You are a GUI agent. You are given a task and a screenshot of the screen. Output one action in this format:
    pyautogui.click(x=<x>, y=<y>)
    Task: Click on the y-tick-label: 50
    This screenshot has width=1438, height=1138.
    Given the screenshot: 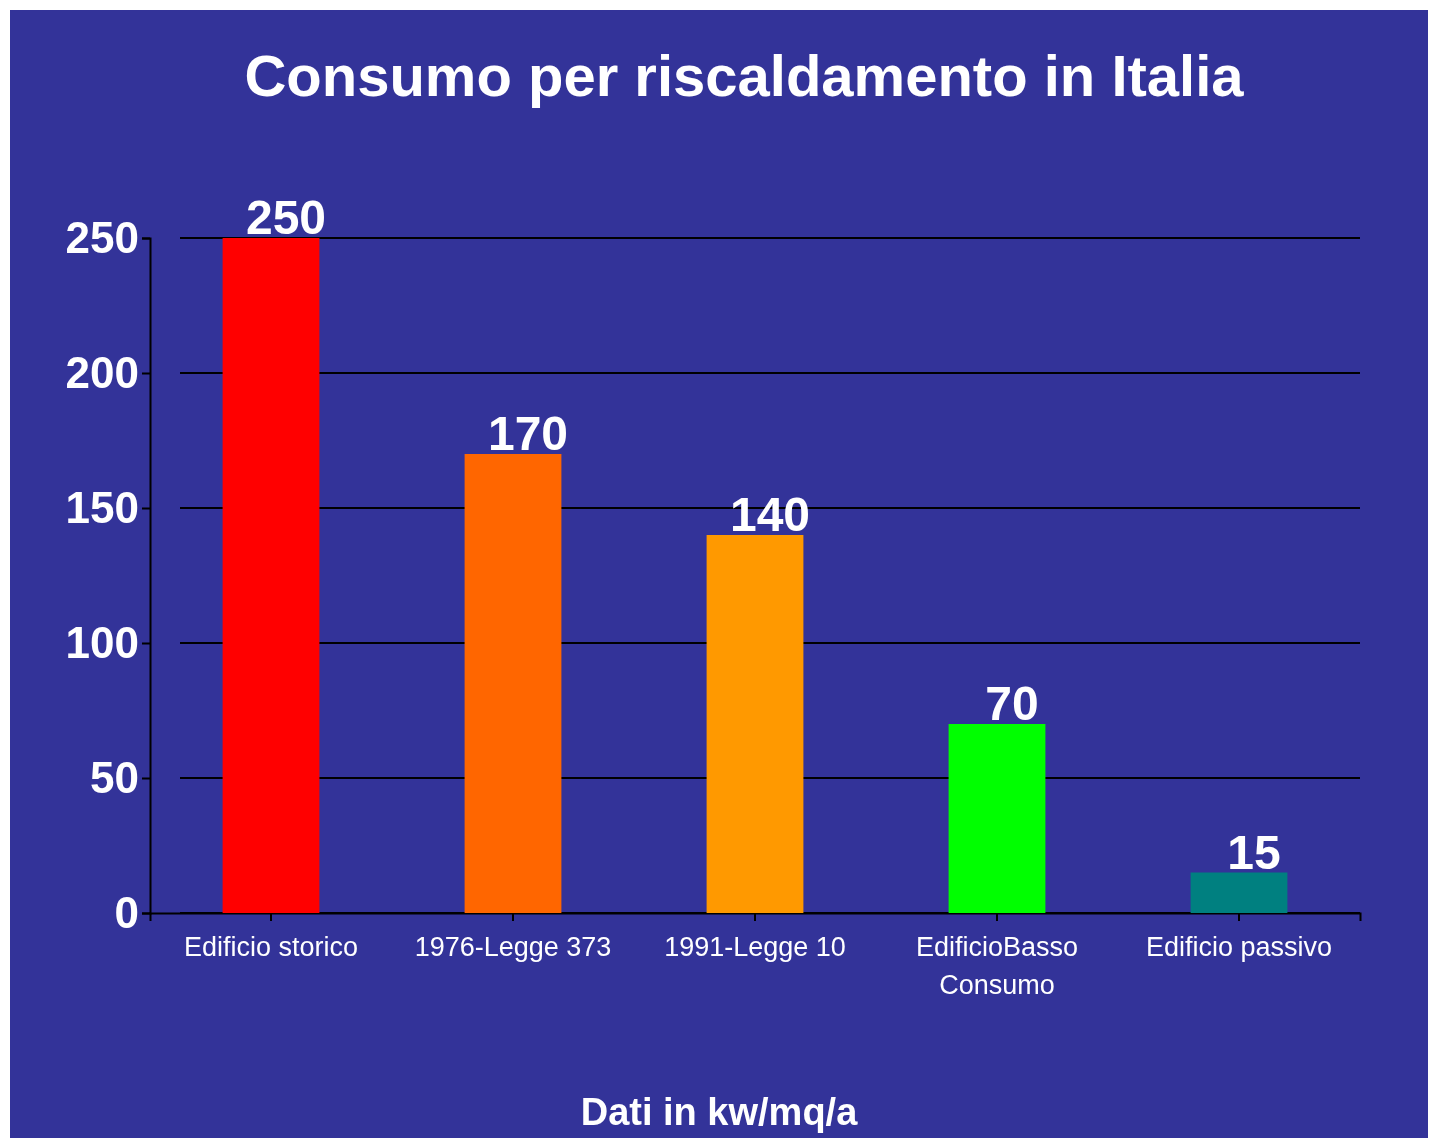 What is the action you would take?
    pyautogui.click(x=114, y=777)
    